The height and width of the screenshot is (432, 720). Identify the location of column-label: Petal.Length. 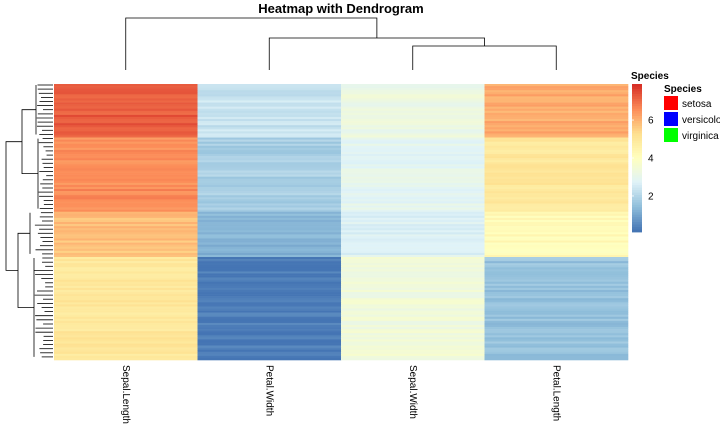
(556, 393).